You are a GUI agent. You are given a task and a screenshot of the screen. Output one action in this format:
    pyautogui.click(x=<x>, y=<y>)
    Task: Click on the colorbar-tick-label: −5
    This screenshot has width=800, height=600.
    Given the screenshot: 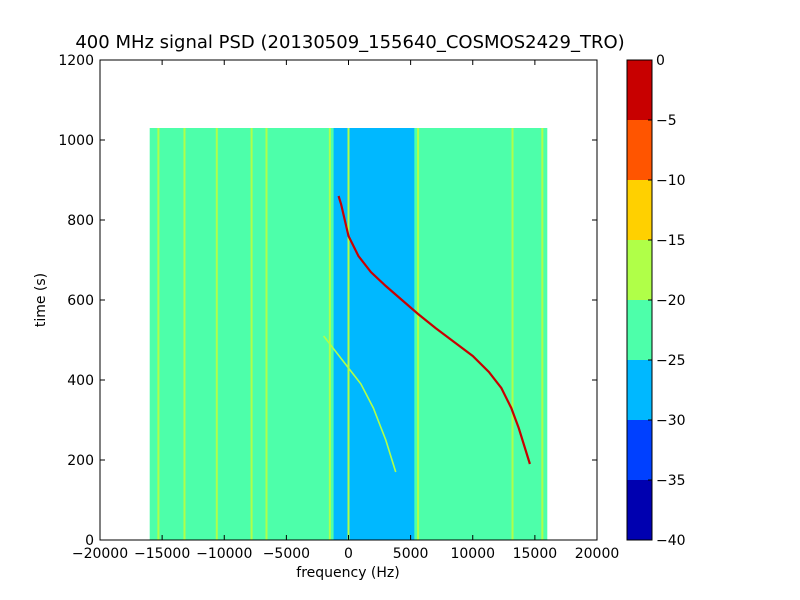 What is the action you would take?
    pyautogui.click(x=666, y=121)
    